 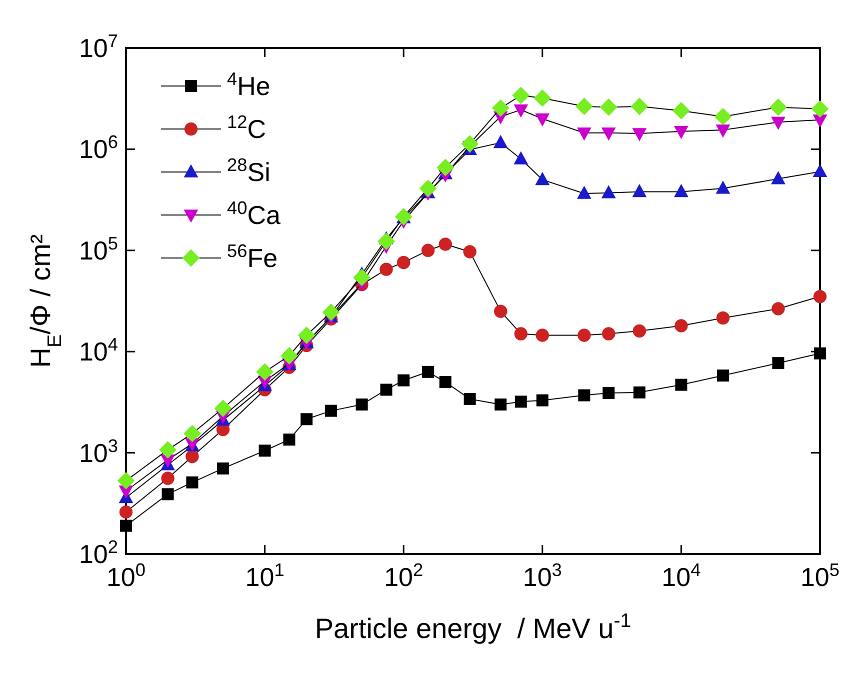 What do you see at coordinates (98, 47) in the screenshot?
I see `y-tick-label: 10$^{7}$` at bounding box center [98, 47].